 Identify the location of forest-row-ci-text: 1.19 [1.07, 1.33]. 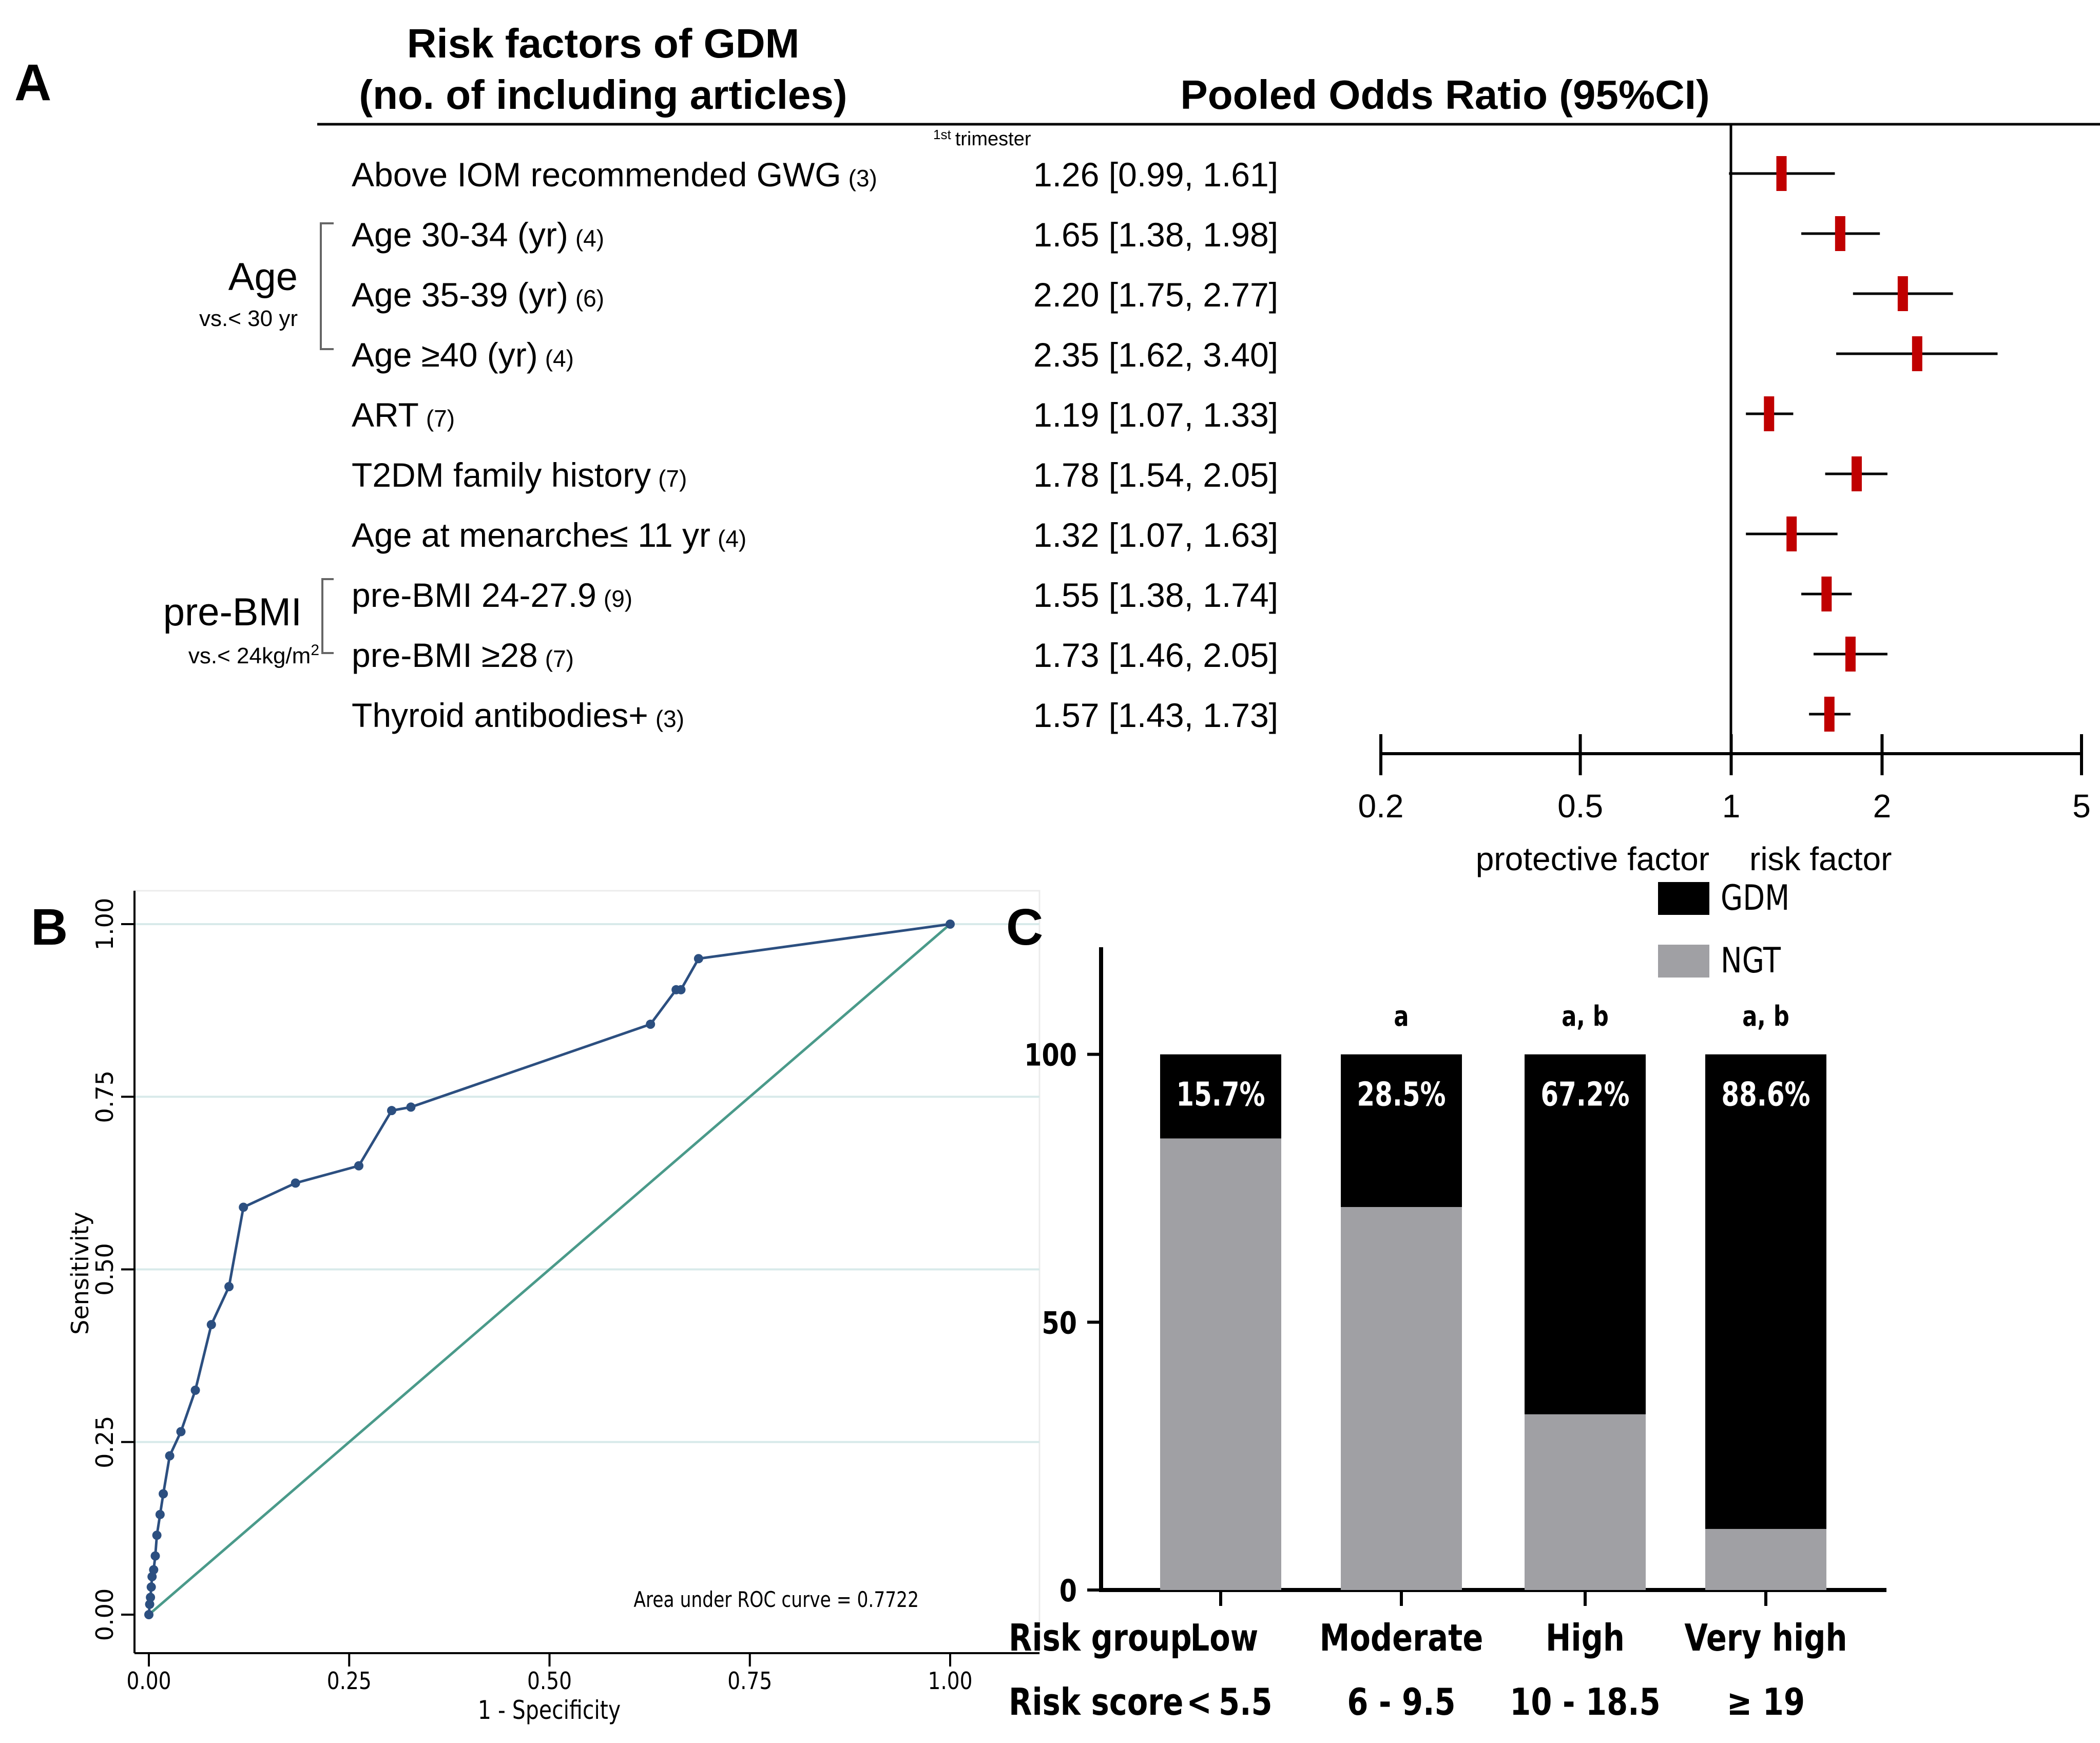
(1155, 415).